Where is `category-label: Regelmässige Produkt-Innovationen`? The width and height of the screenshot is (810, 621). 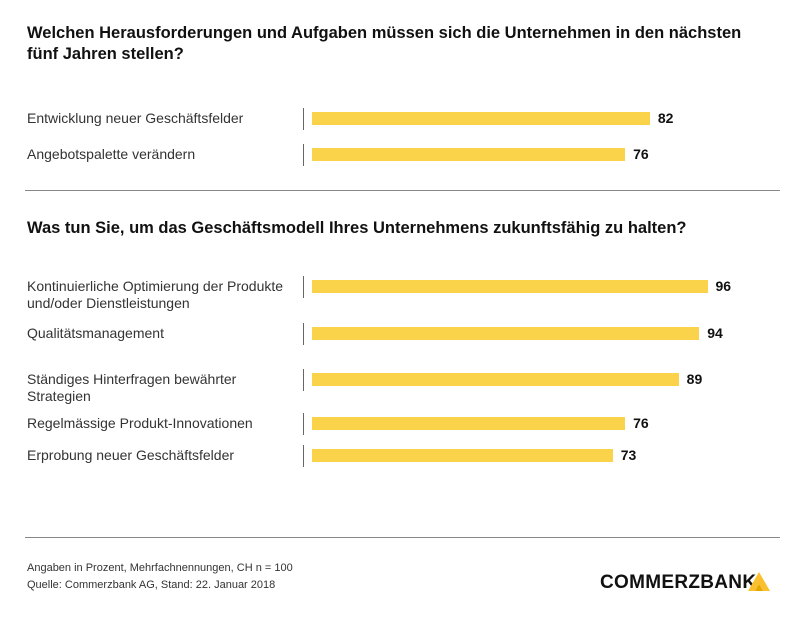
category-label: Regelmässige Produkt-Innovationen is located at coordinates (140, 423).